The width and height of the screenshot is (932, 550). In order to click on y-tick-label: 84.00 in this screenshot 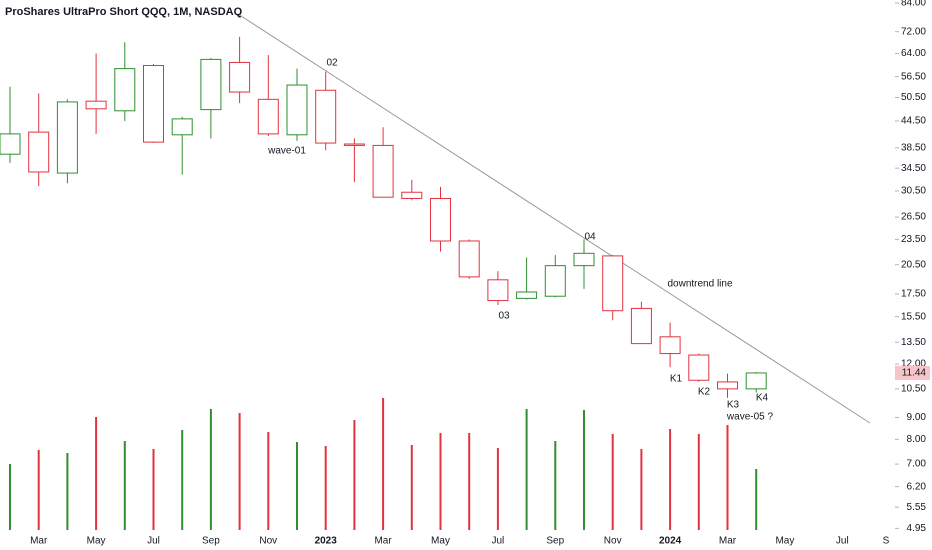, I will do `click(913, 4)`.